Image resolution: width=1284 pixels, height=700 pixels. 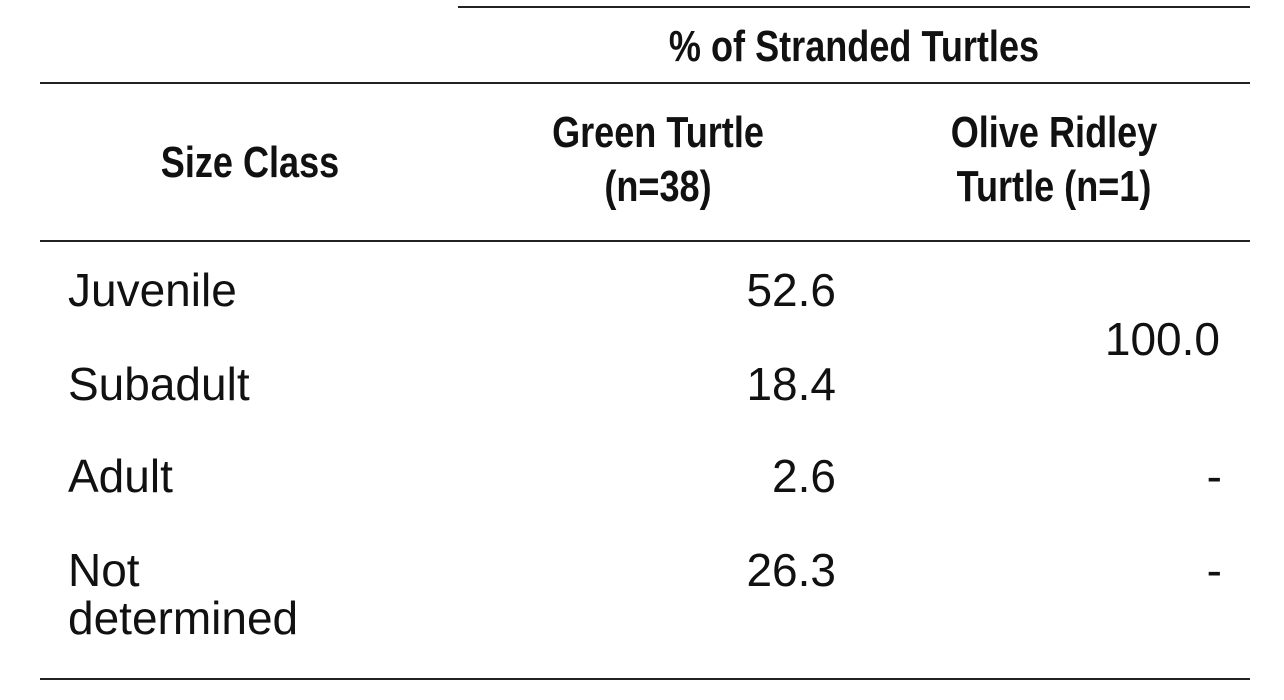 What do you see at coordinates (791, 570) in the screenshot?
I see `green-turtle-value: 26.3` at bounding box center [791, 570].